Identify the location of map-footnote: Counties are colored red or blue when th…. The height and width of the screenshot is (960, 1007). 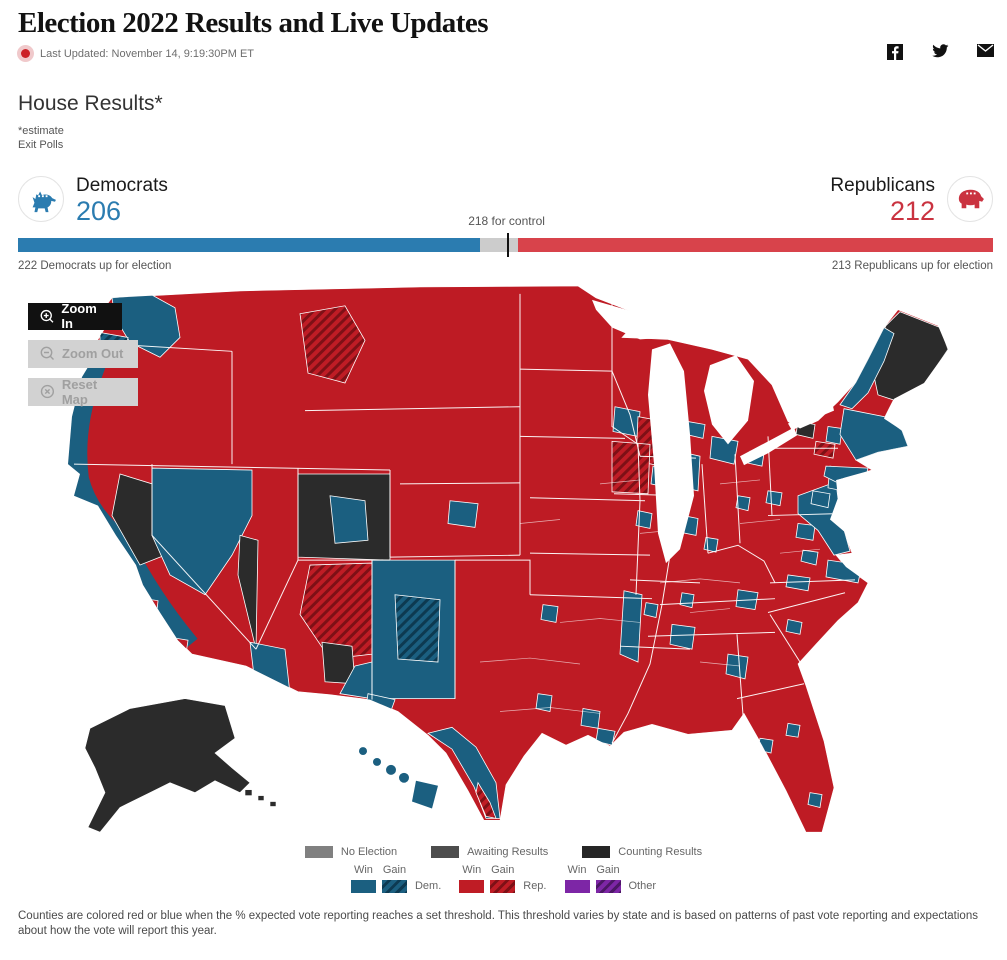
(498, 923).